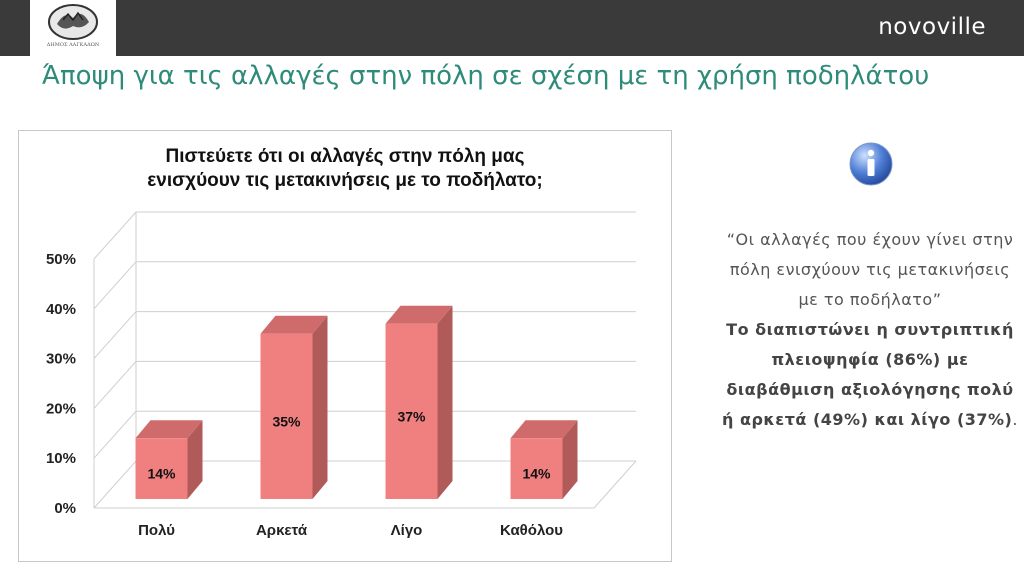  What do you see at coordinates (282, 530) in the screenshot?
I see `x-tick-label: Αρκετά` at bounding box center [282, 530].